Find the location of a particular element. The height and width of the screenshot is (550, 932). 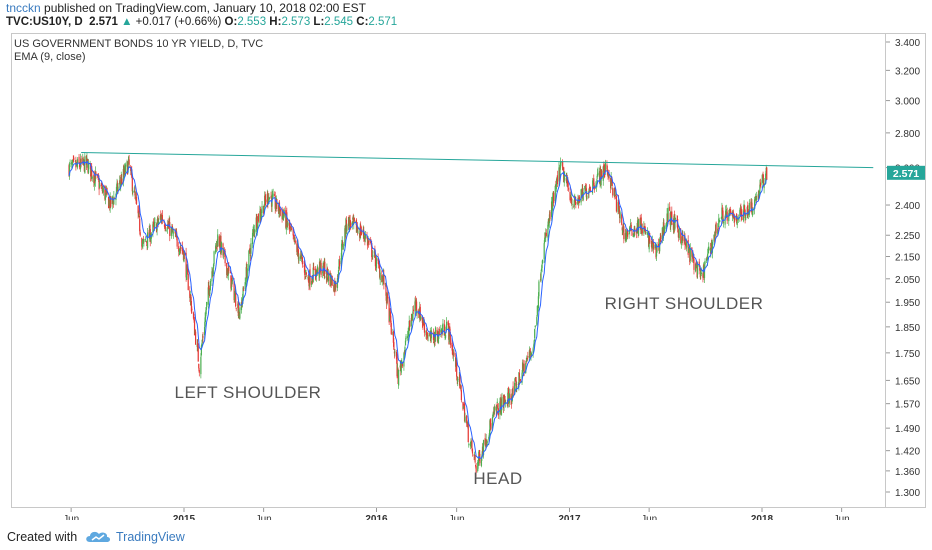

created-with-text: Created with is located at coordinates (42, 537).